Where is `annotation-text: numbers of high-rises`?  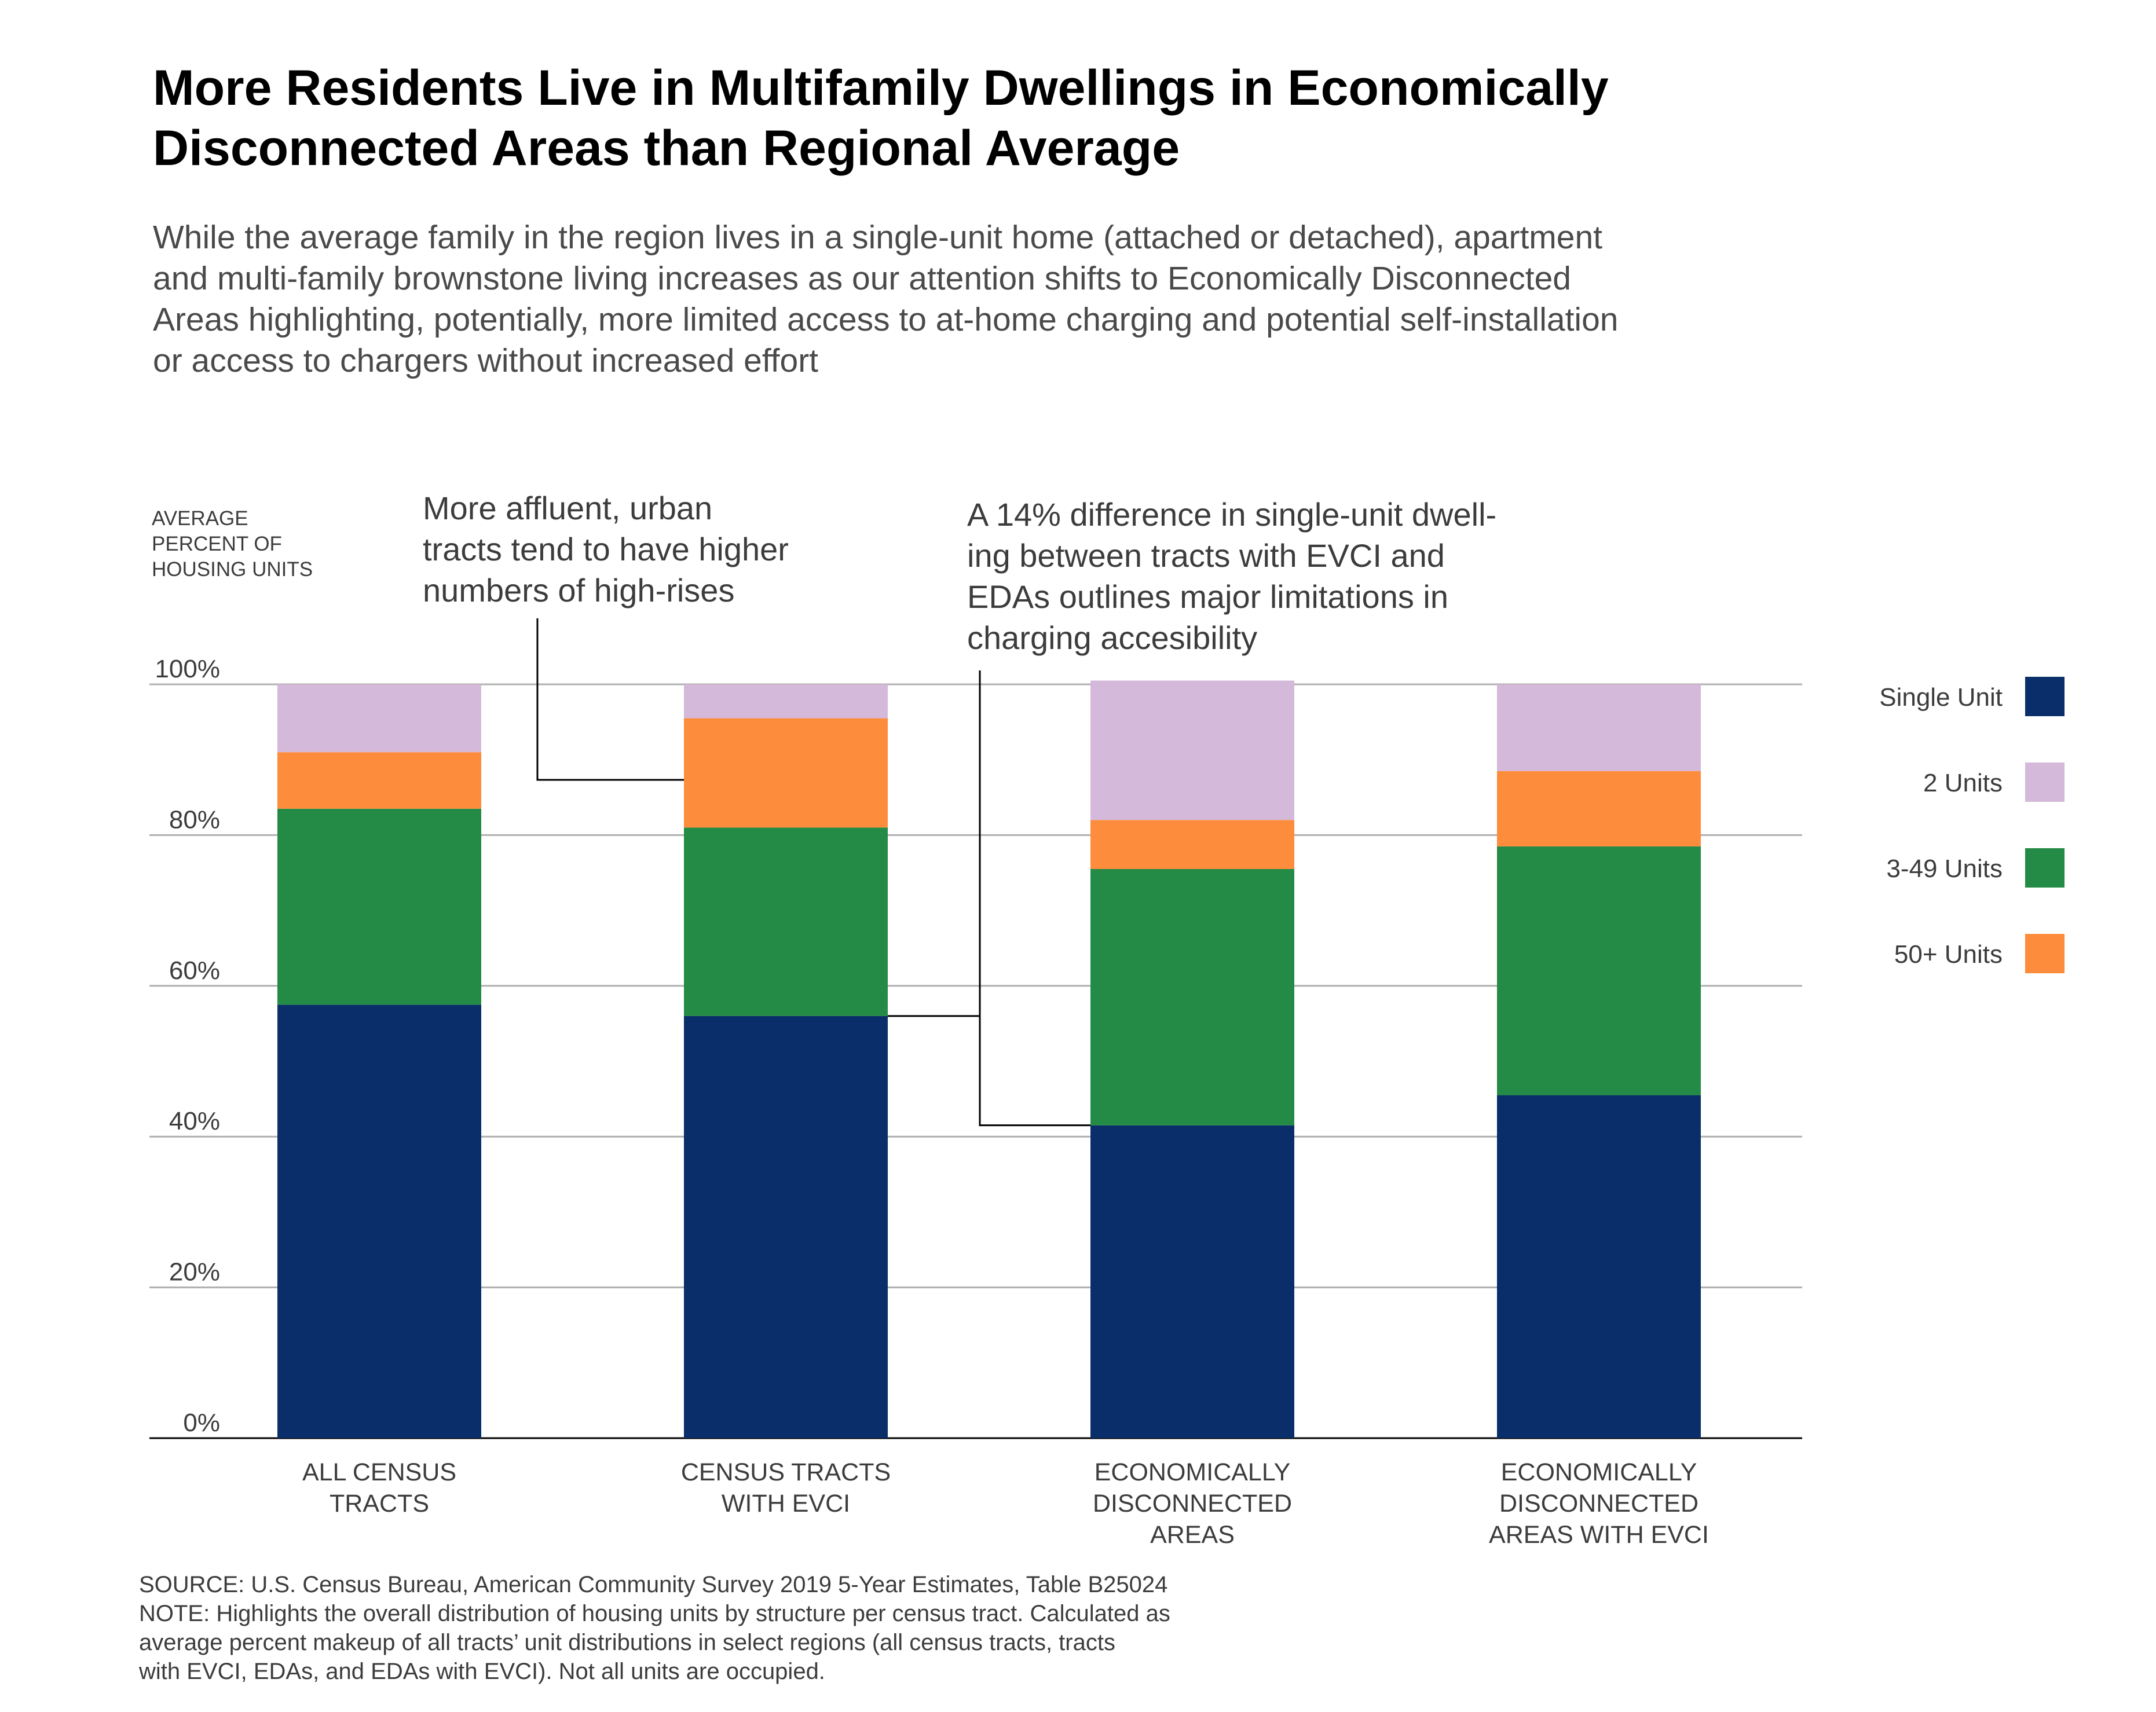
annotation-text: numbers of high-rises is located at coordinates (578, 590).